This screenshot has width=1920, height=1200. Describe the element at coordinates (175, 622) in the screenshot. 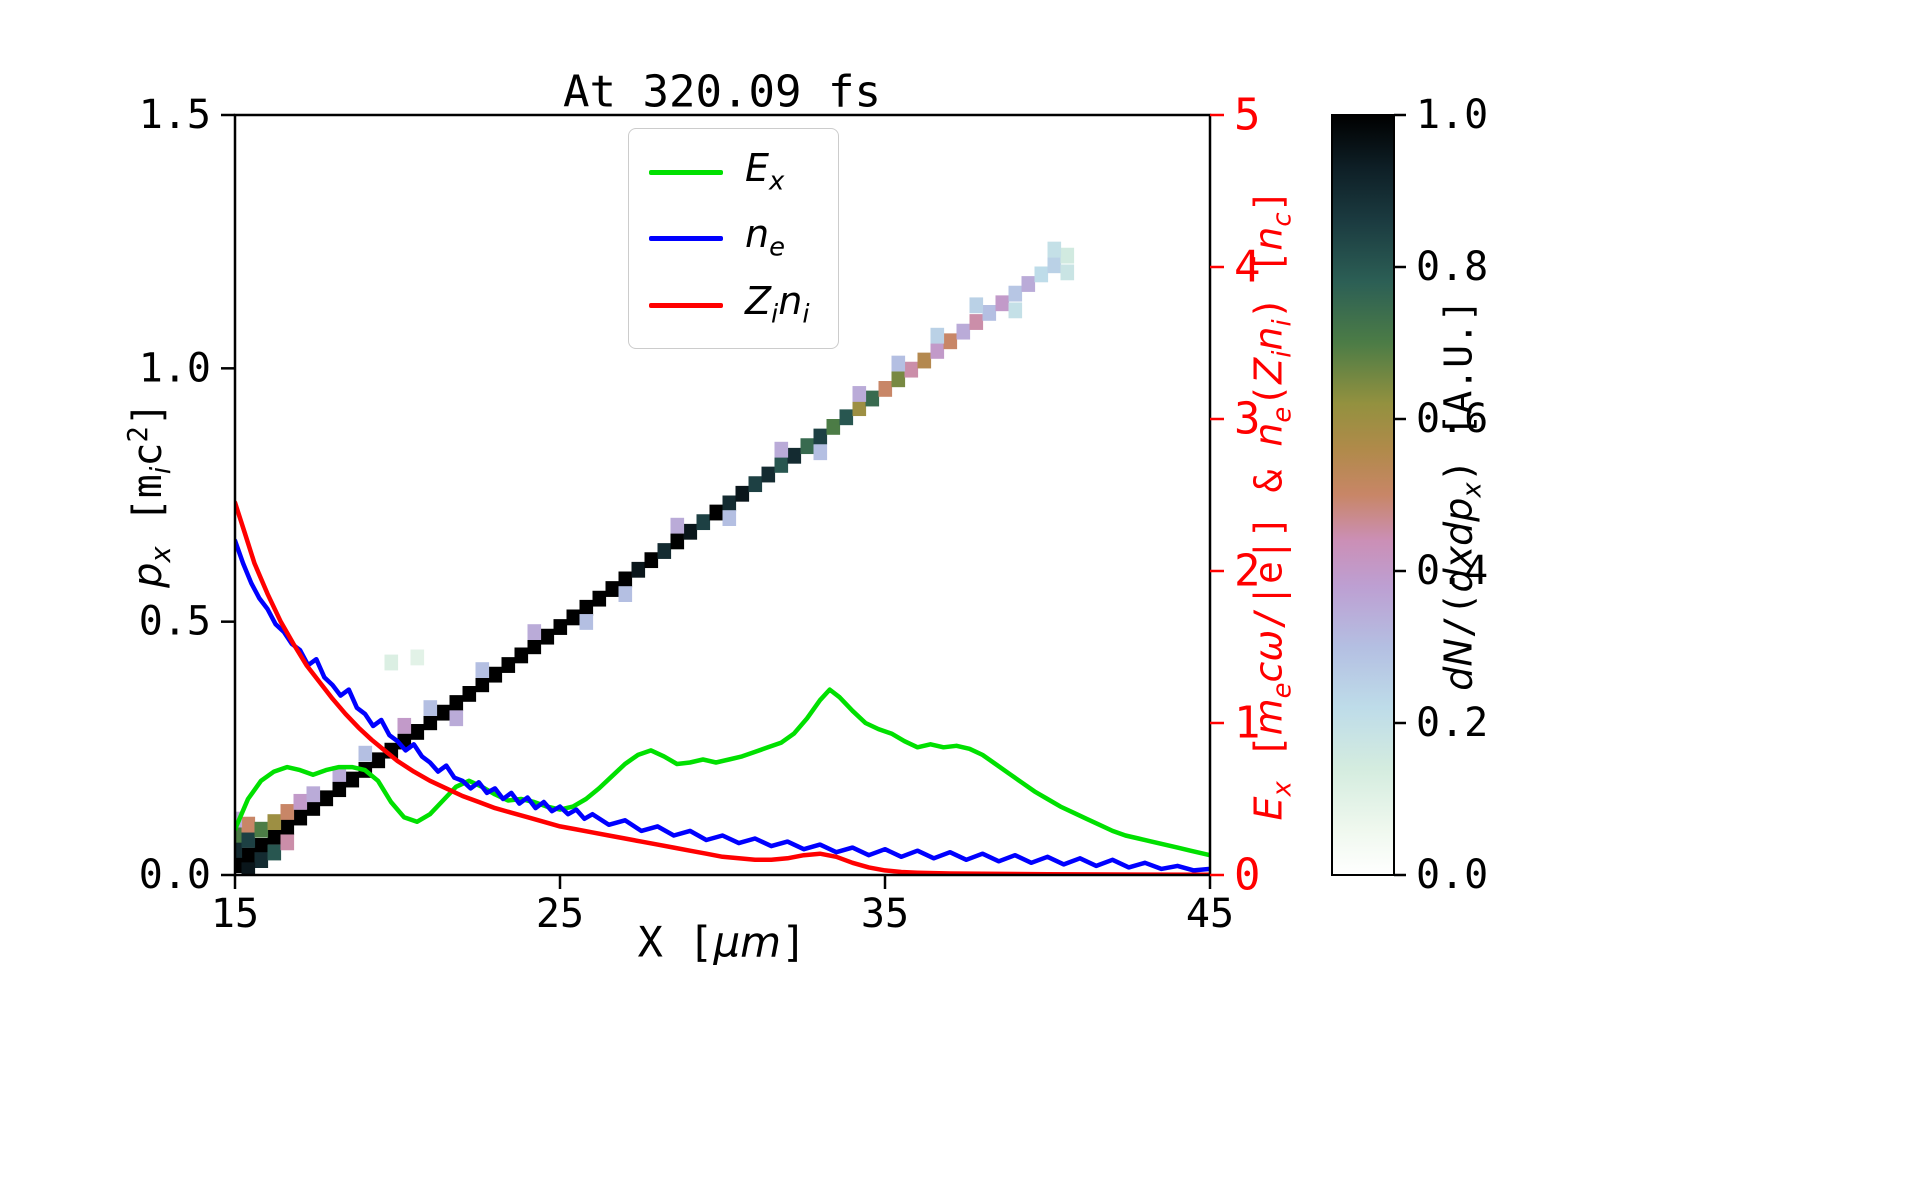

I see `y-left-tick-label: 0.5` at that location.